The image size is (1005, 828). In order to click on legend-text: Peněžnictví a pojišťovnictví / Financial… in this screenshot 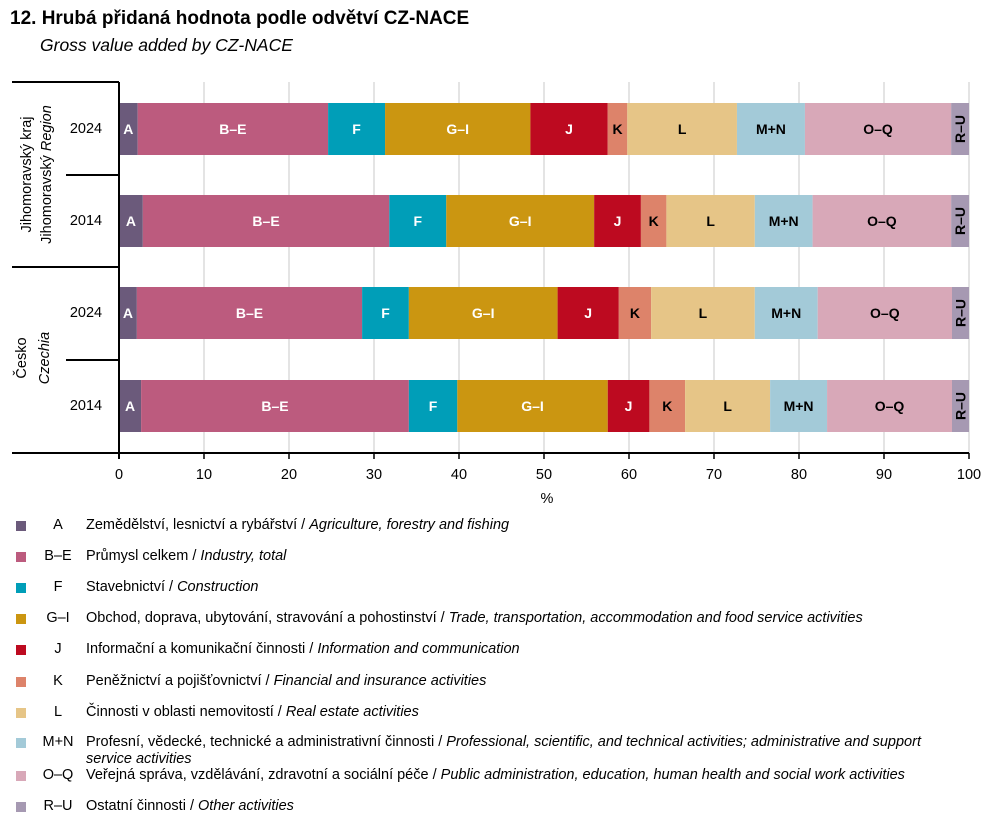, I will do `click(286, 681)`.